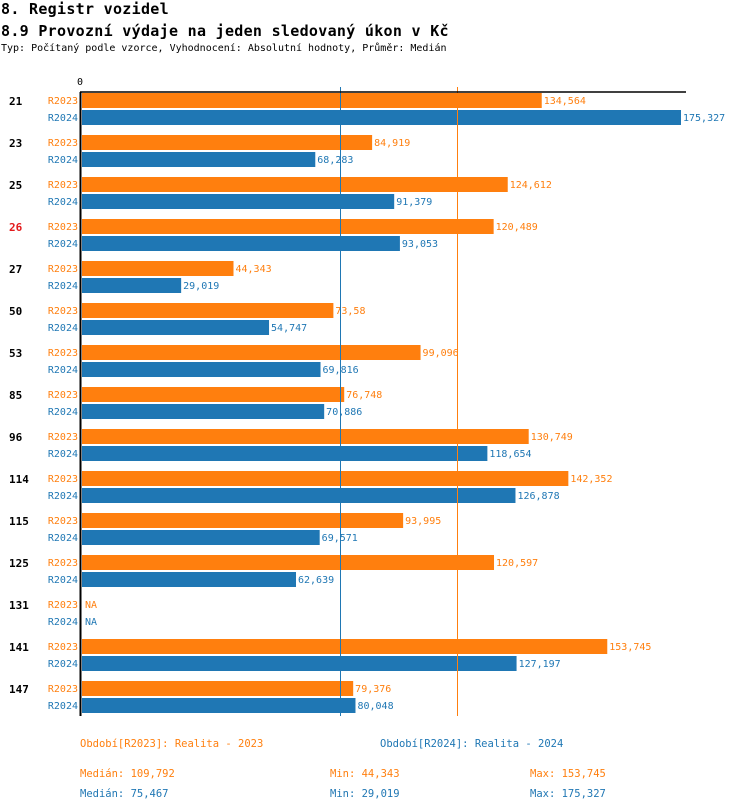 The height and width of the screenshot is (812, 750). I want to click on x-axis-tick-label: 0, so click(80, 82).